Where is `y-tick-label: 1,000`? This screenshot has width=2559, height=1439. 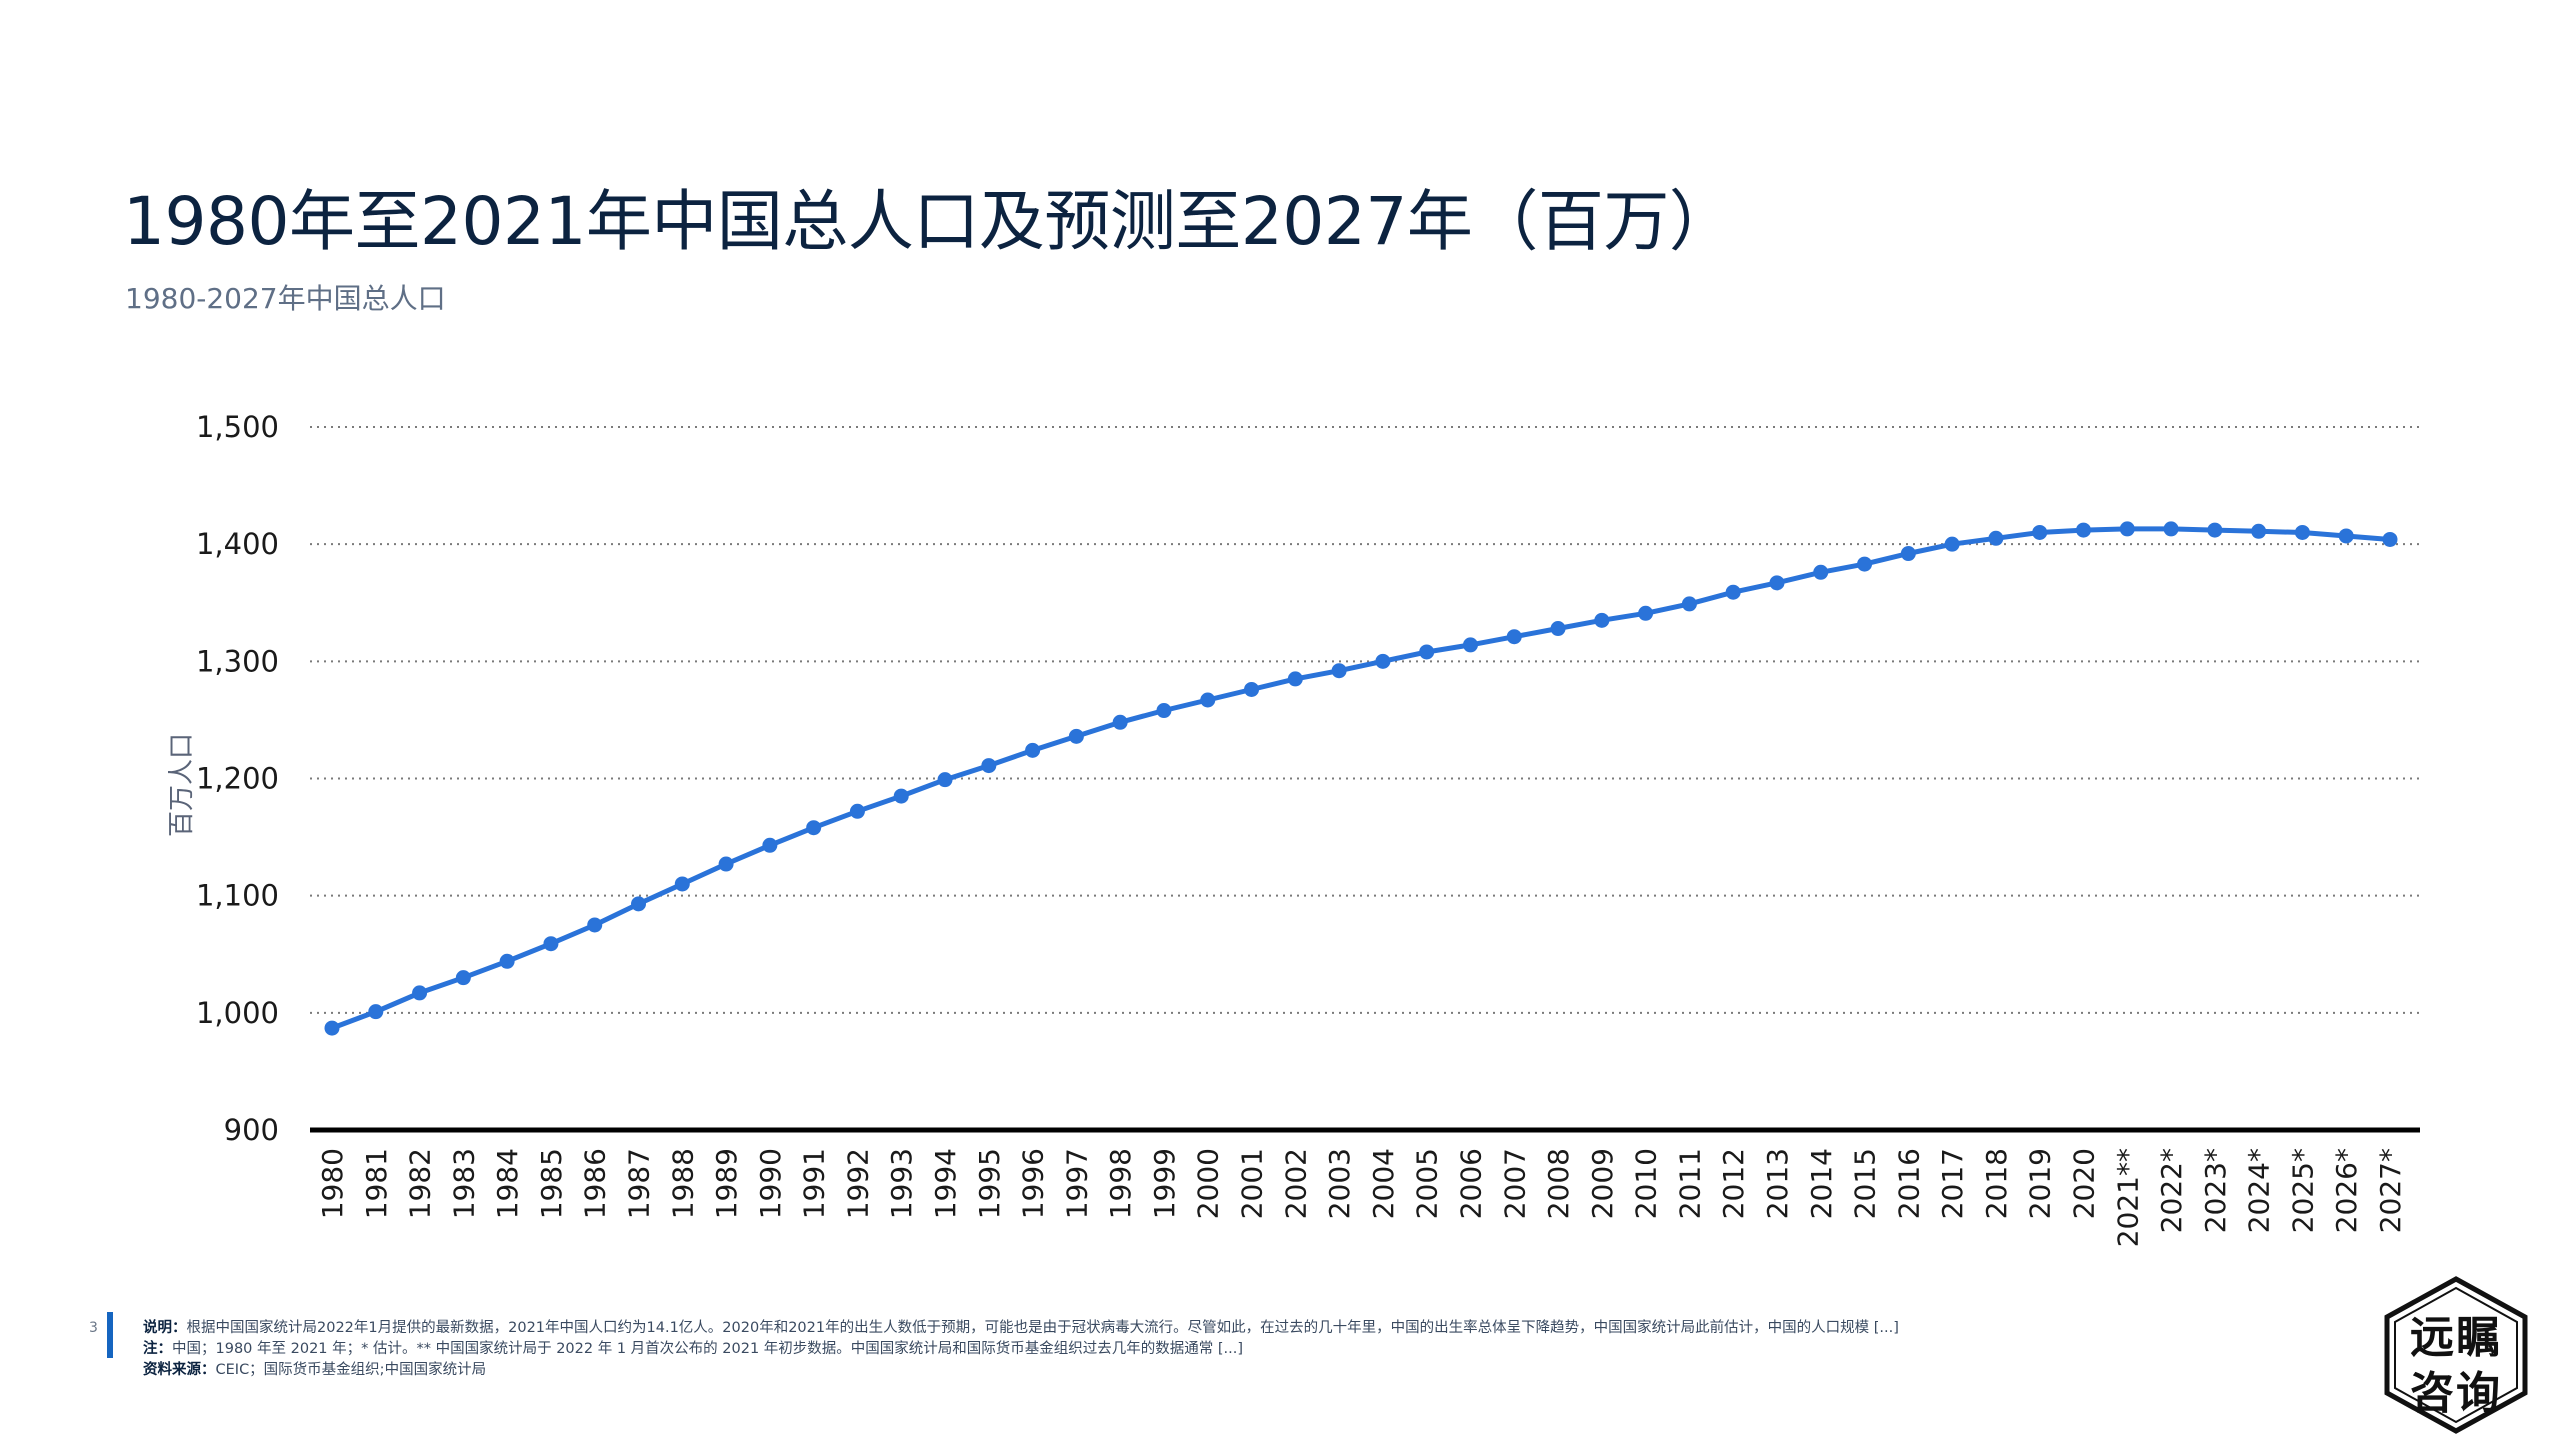
y-tick-label: 1,000 is located at coordinates (237, 1013).